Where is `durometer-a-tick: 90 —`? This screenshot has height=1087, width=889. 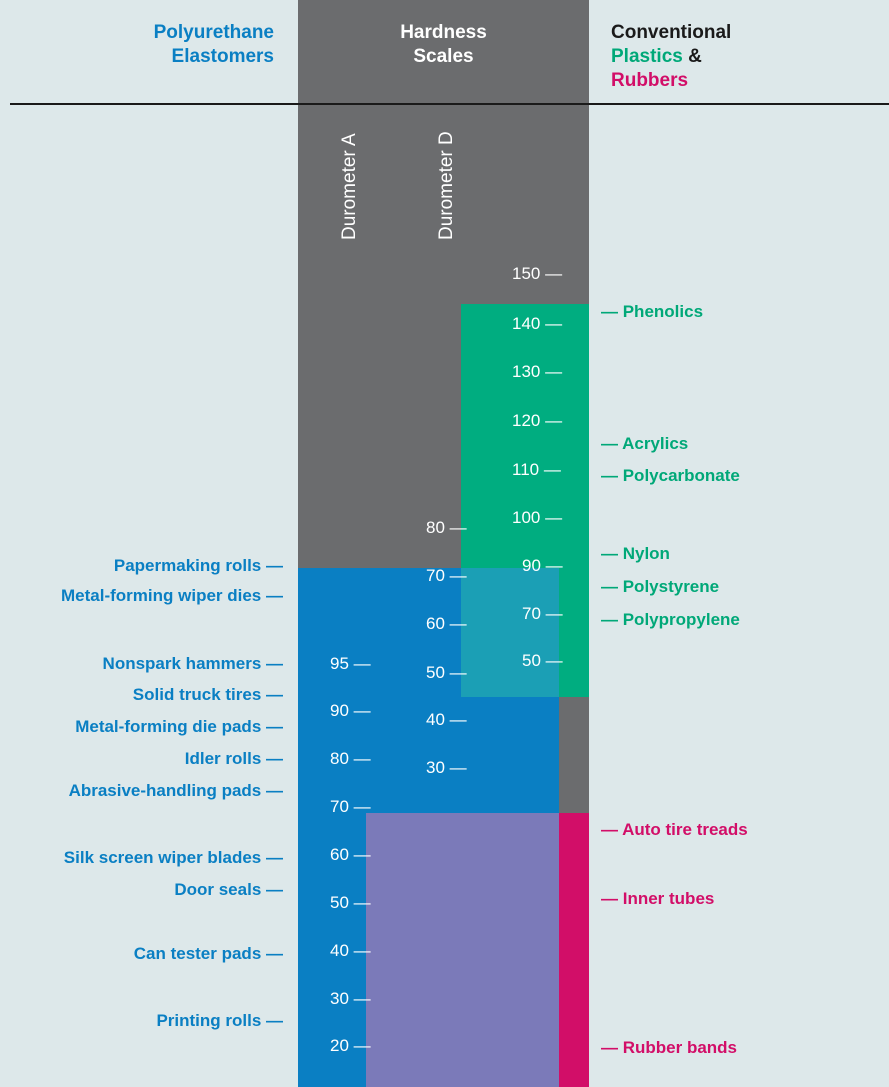
durometer-a-tick: 90 — is located at coordinates (350, 710).